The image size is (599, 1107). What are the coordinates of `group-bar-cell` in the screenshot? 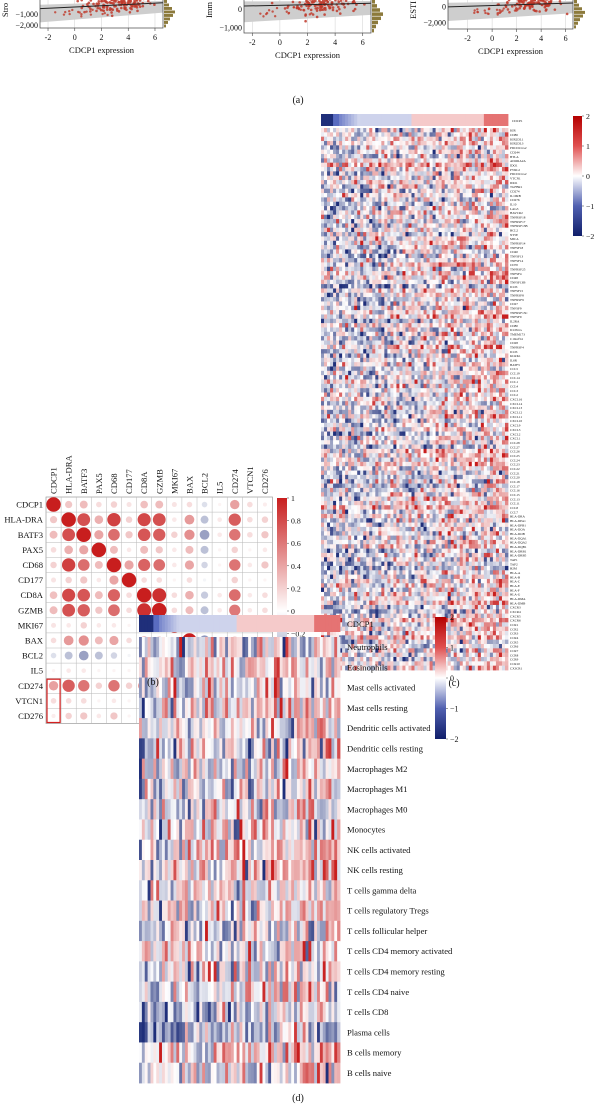 It's located at (395, 120).